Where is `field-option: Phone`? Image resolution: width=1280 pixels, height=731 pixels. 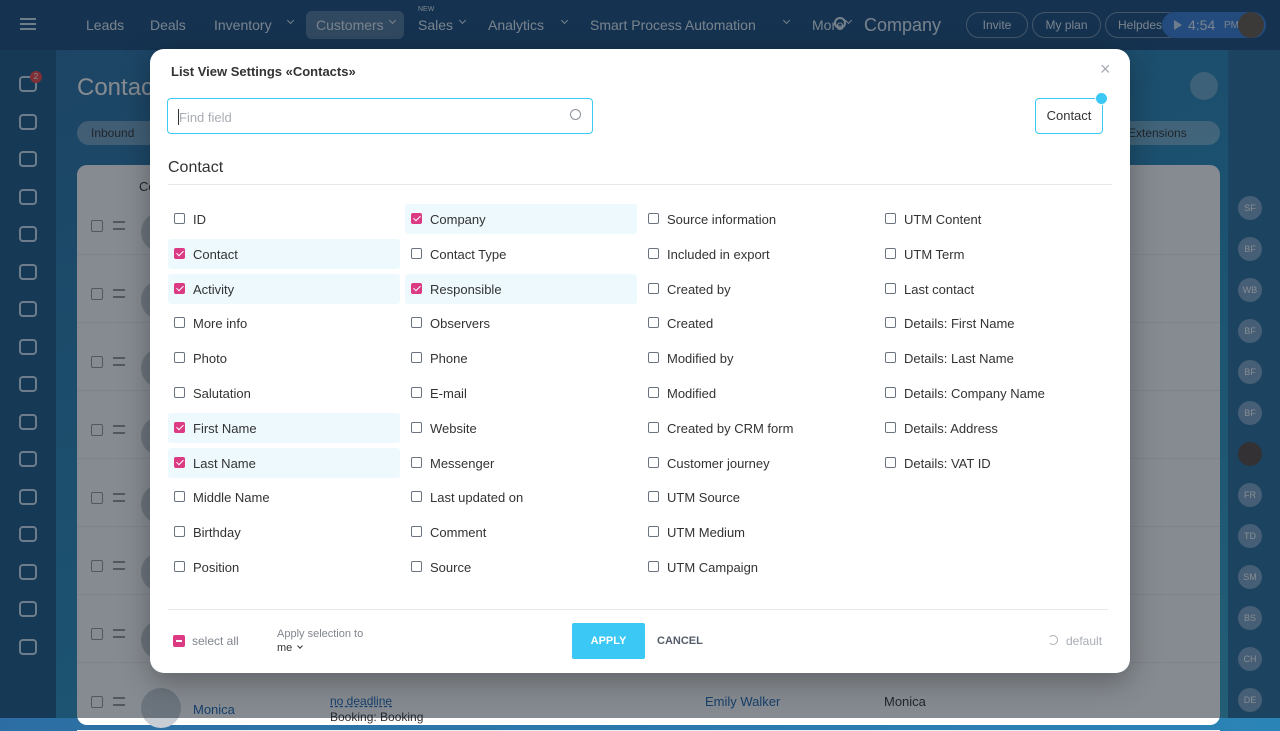
field-option: Phone is located at coordinates (521, 358).